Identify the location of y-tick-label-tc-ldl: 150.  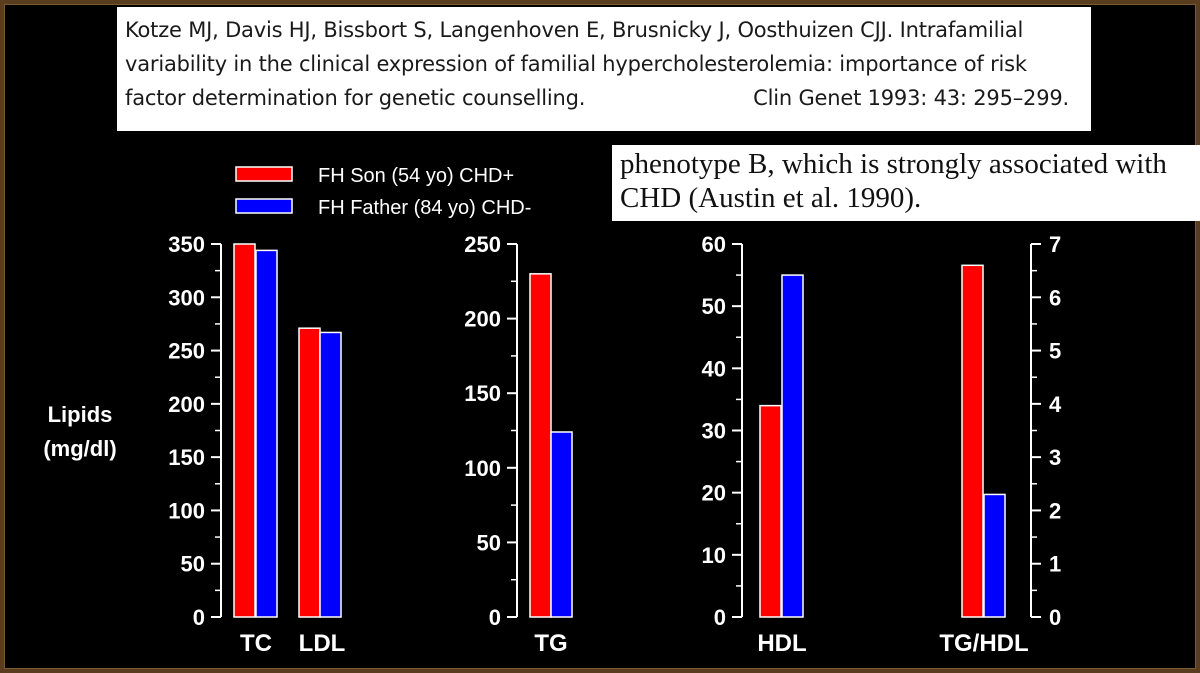
(186, 457).